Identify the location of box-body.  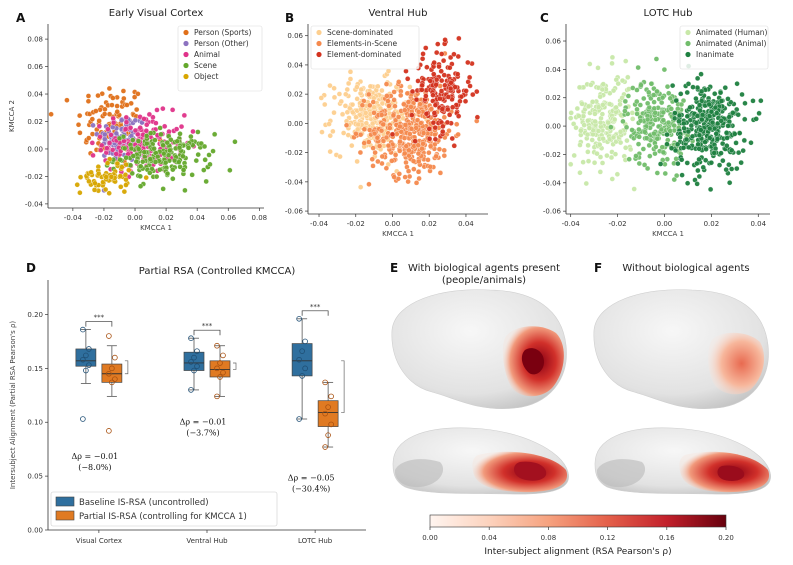
(328, 413).